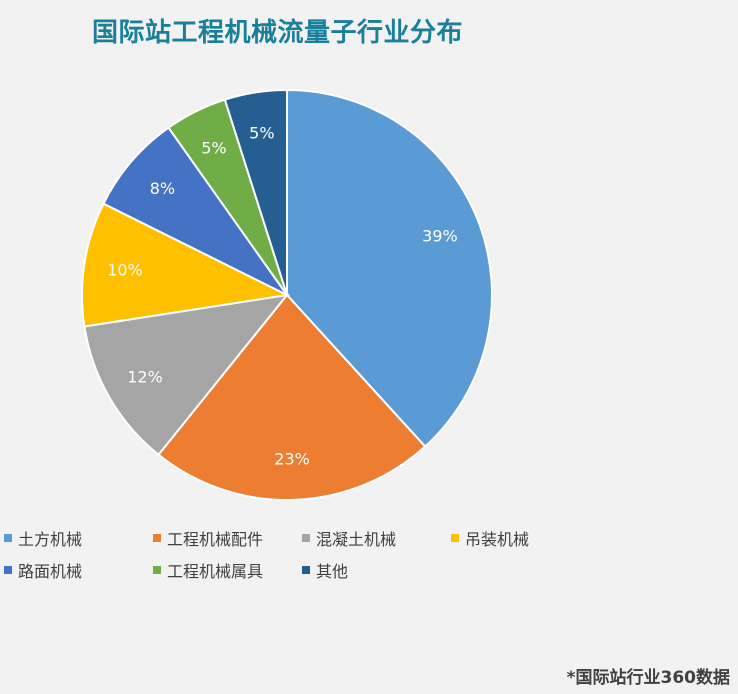 The width and height of the screenshot is (738, 694). I want to click on source-note: *国际站行业360数据, so click(648, 678).